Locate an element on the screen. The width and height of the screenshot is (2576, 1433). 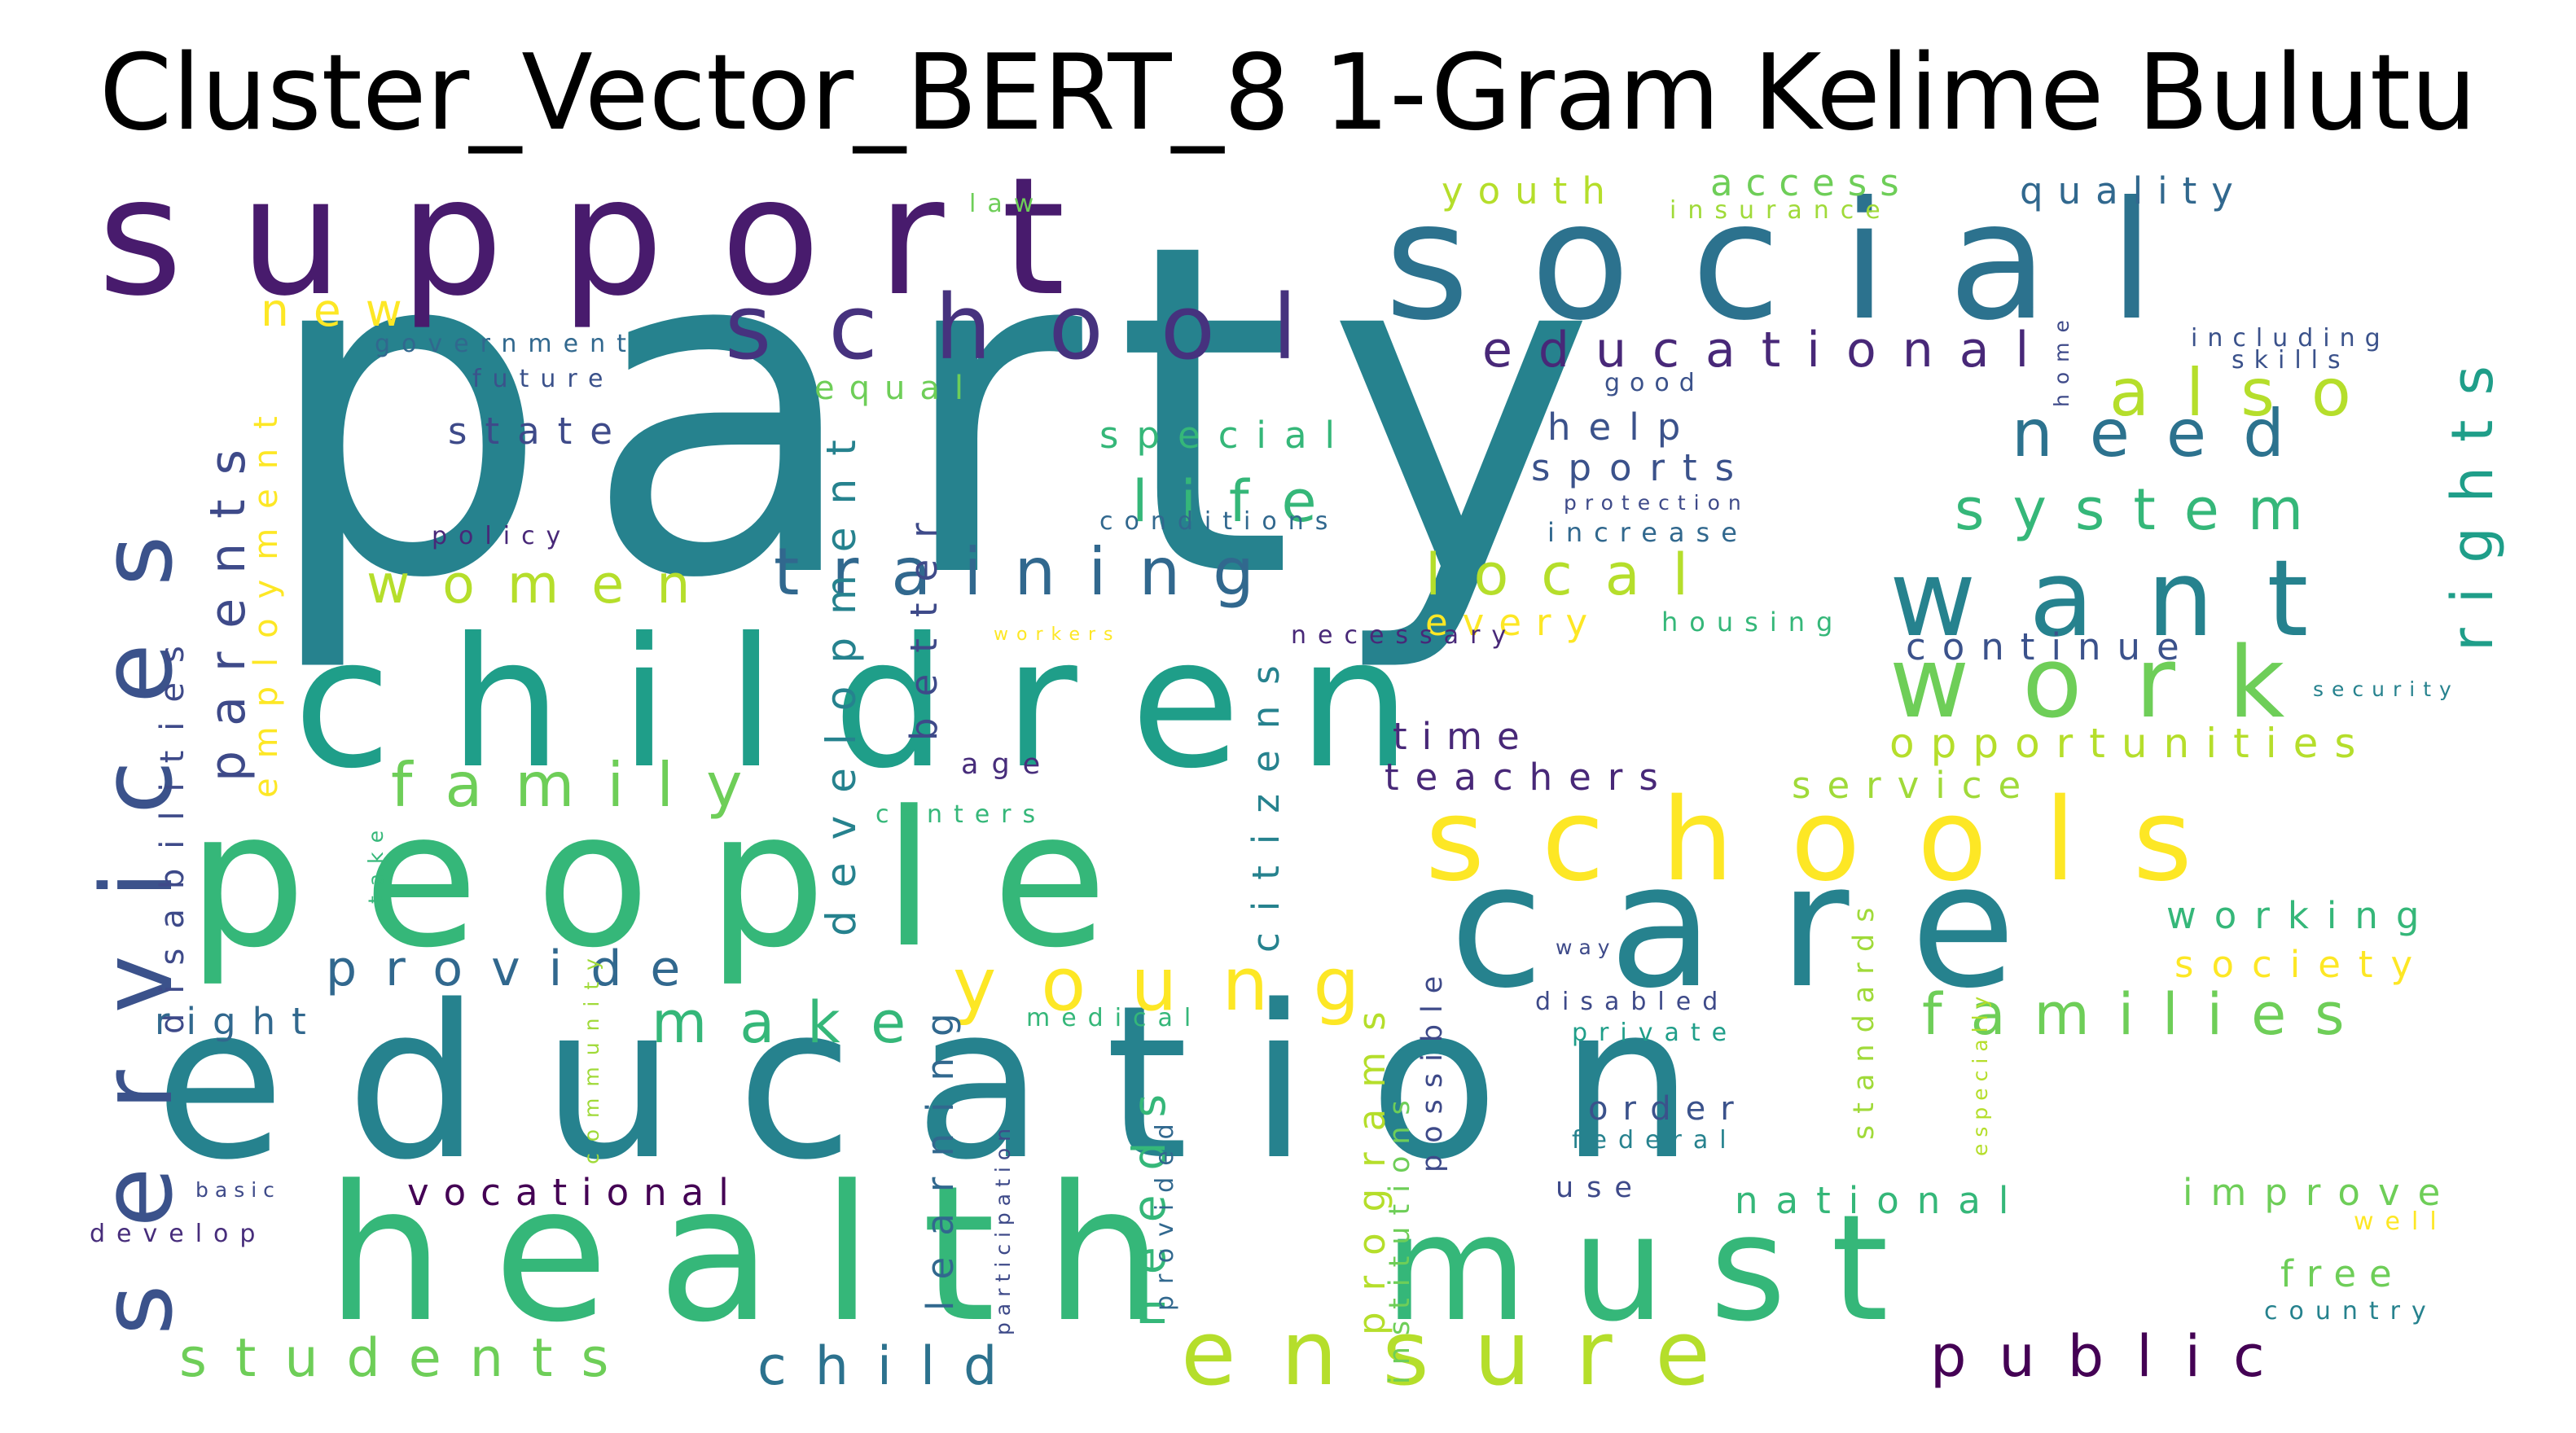
word-new: new is located at coordinates (344, 310).